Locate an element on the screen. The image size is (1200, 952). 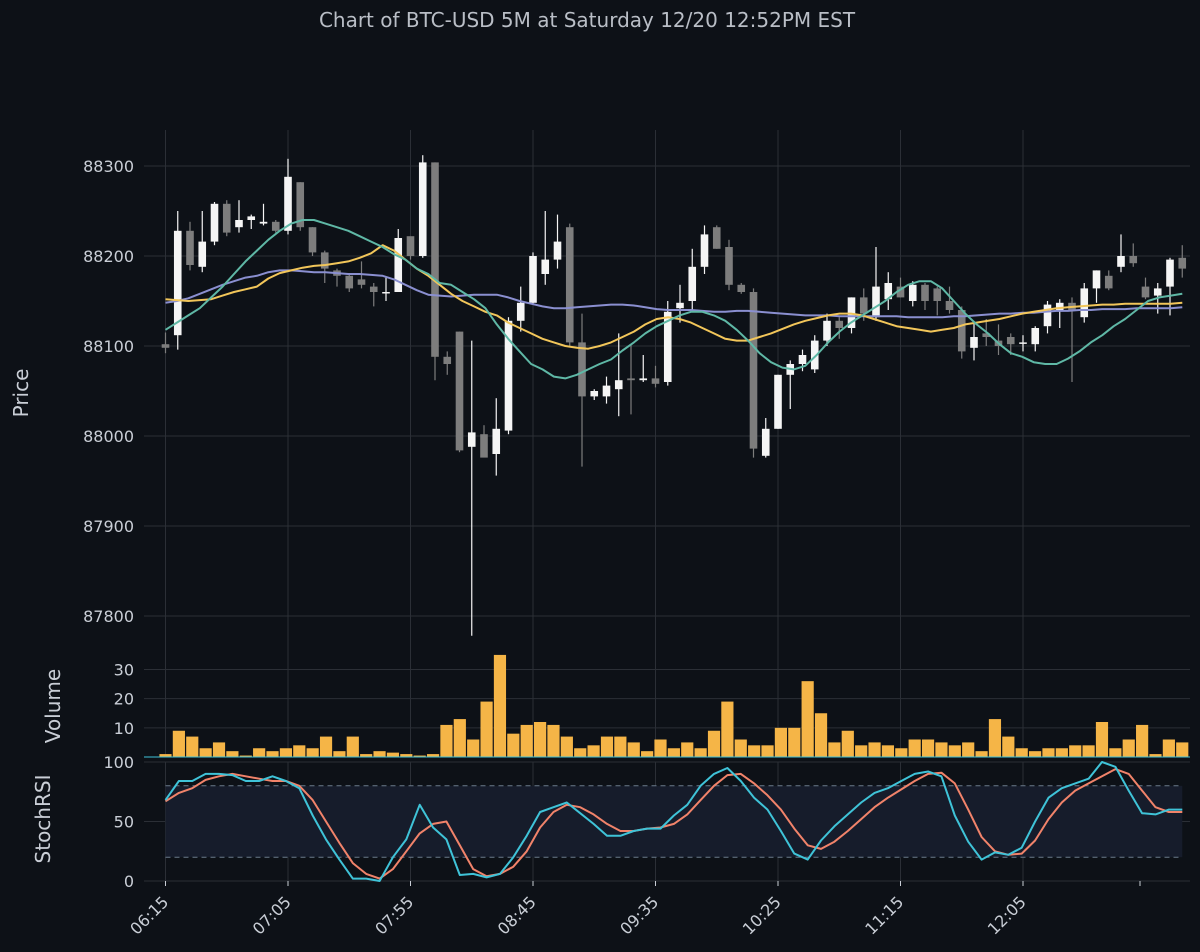
time-axis: 06:15 07:05 07:55 08:45 09:35 10:25 11:15 12:05 is located at coordinates (633, 909).